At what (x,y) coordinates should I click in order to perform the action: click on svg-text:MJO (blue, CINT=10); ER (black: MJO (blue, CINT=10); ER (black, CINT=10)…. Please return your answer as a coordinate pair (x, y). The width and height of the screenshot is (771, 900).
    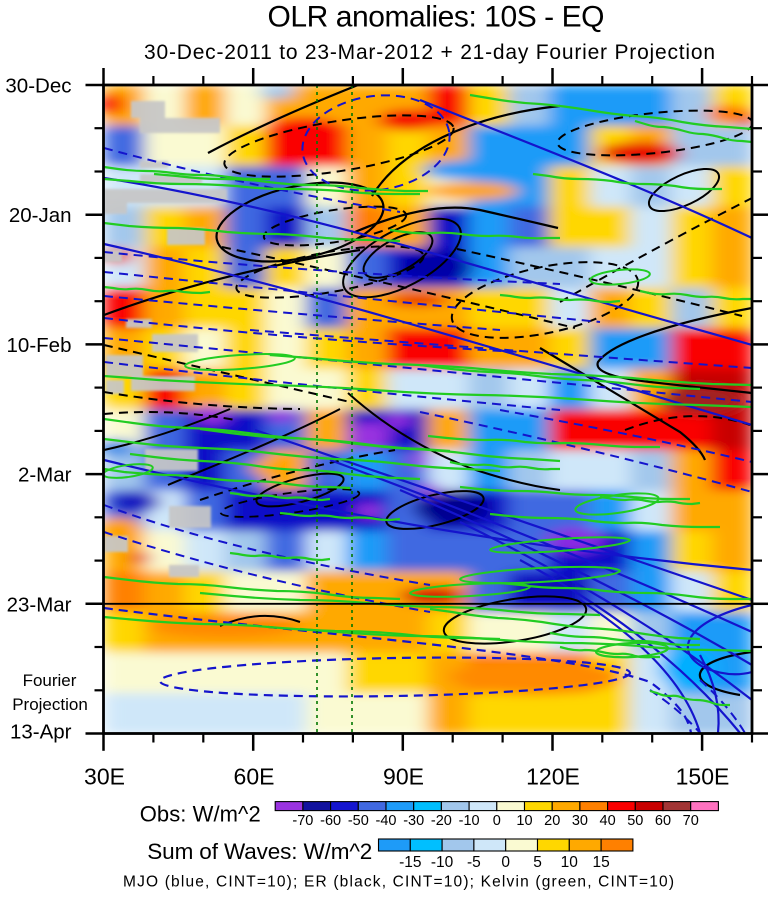
    Looking at the image, I should click on (398, 882).